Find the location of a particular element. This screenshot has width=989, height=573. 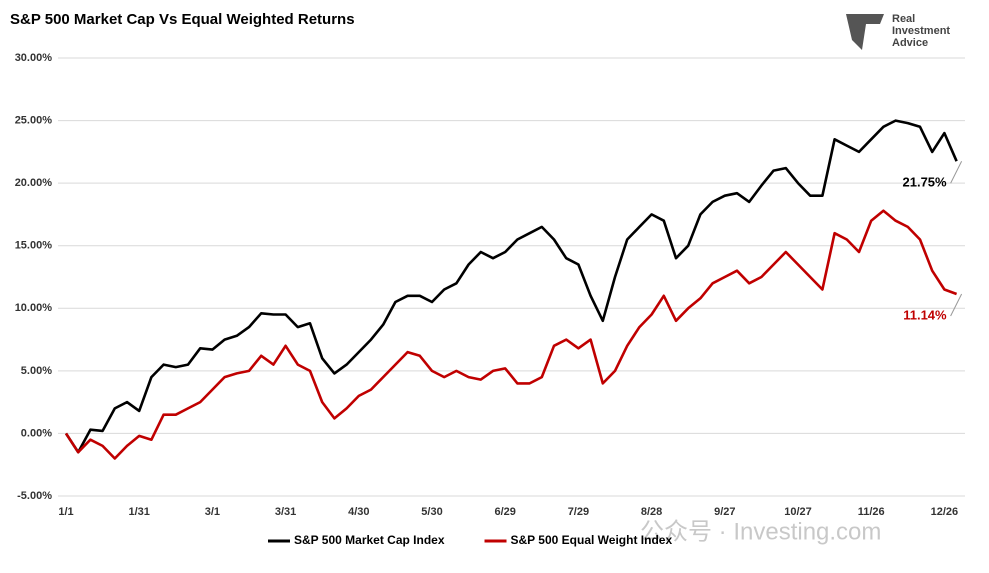

x-tick-label: 9/27 is located at coordinates (724, 512).